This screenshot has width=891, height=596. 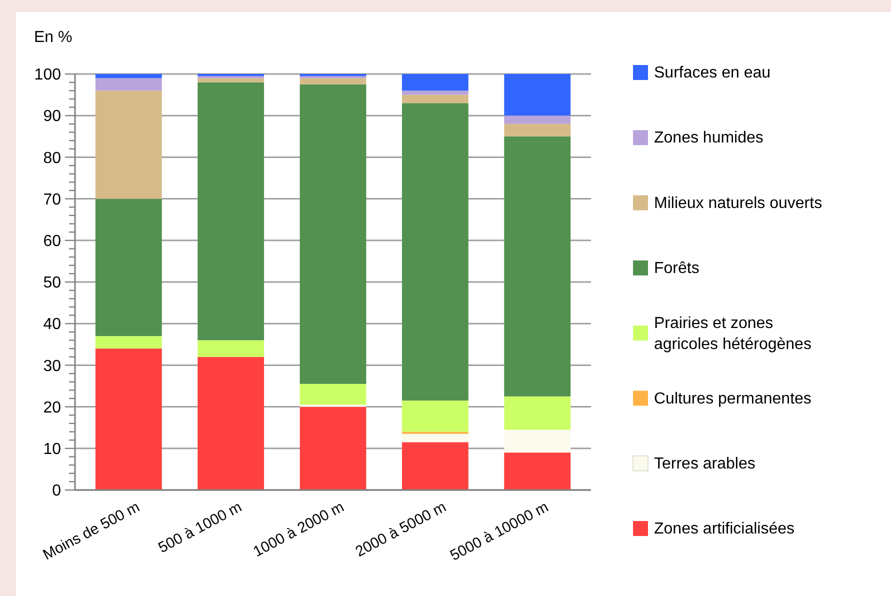 What do you see at coordinates (401, 529) in the screenshot?
I see `x-tick-label: 2000 à 5000 m` at bounding box center [401, 529].